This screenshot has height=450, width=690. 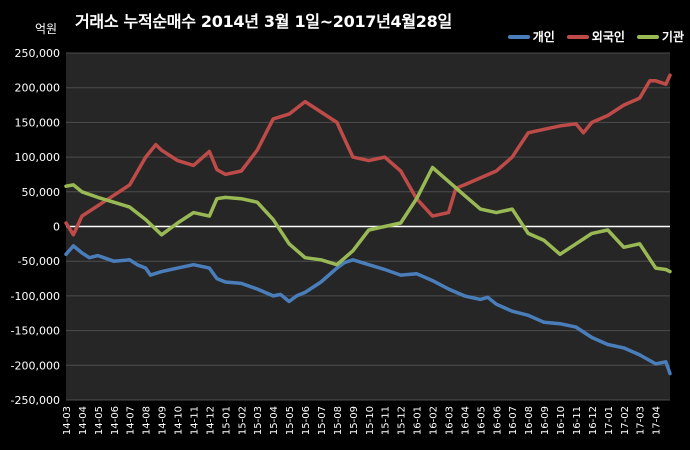 I want to click on y-tick-label: -200,000, so click(x=35, y=365).